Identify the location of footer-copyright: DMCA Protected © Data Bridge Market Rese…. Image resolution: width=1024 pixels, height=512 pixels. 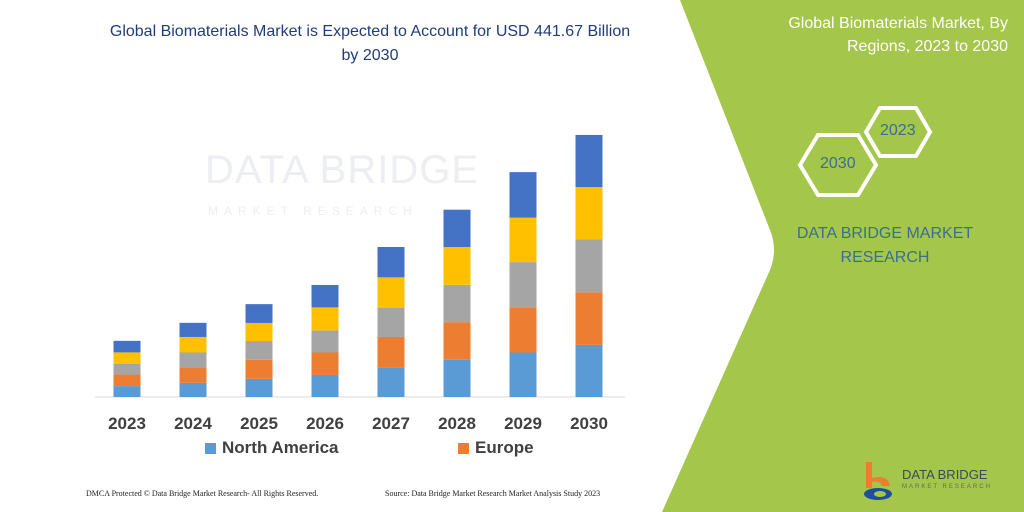
(202, 493).